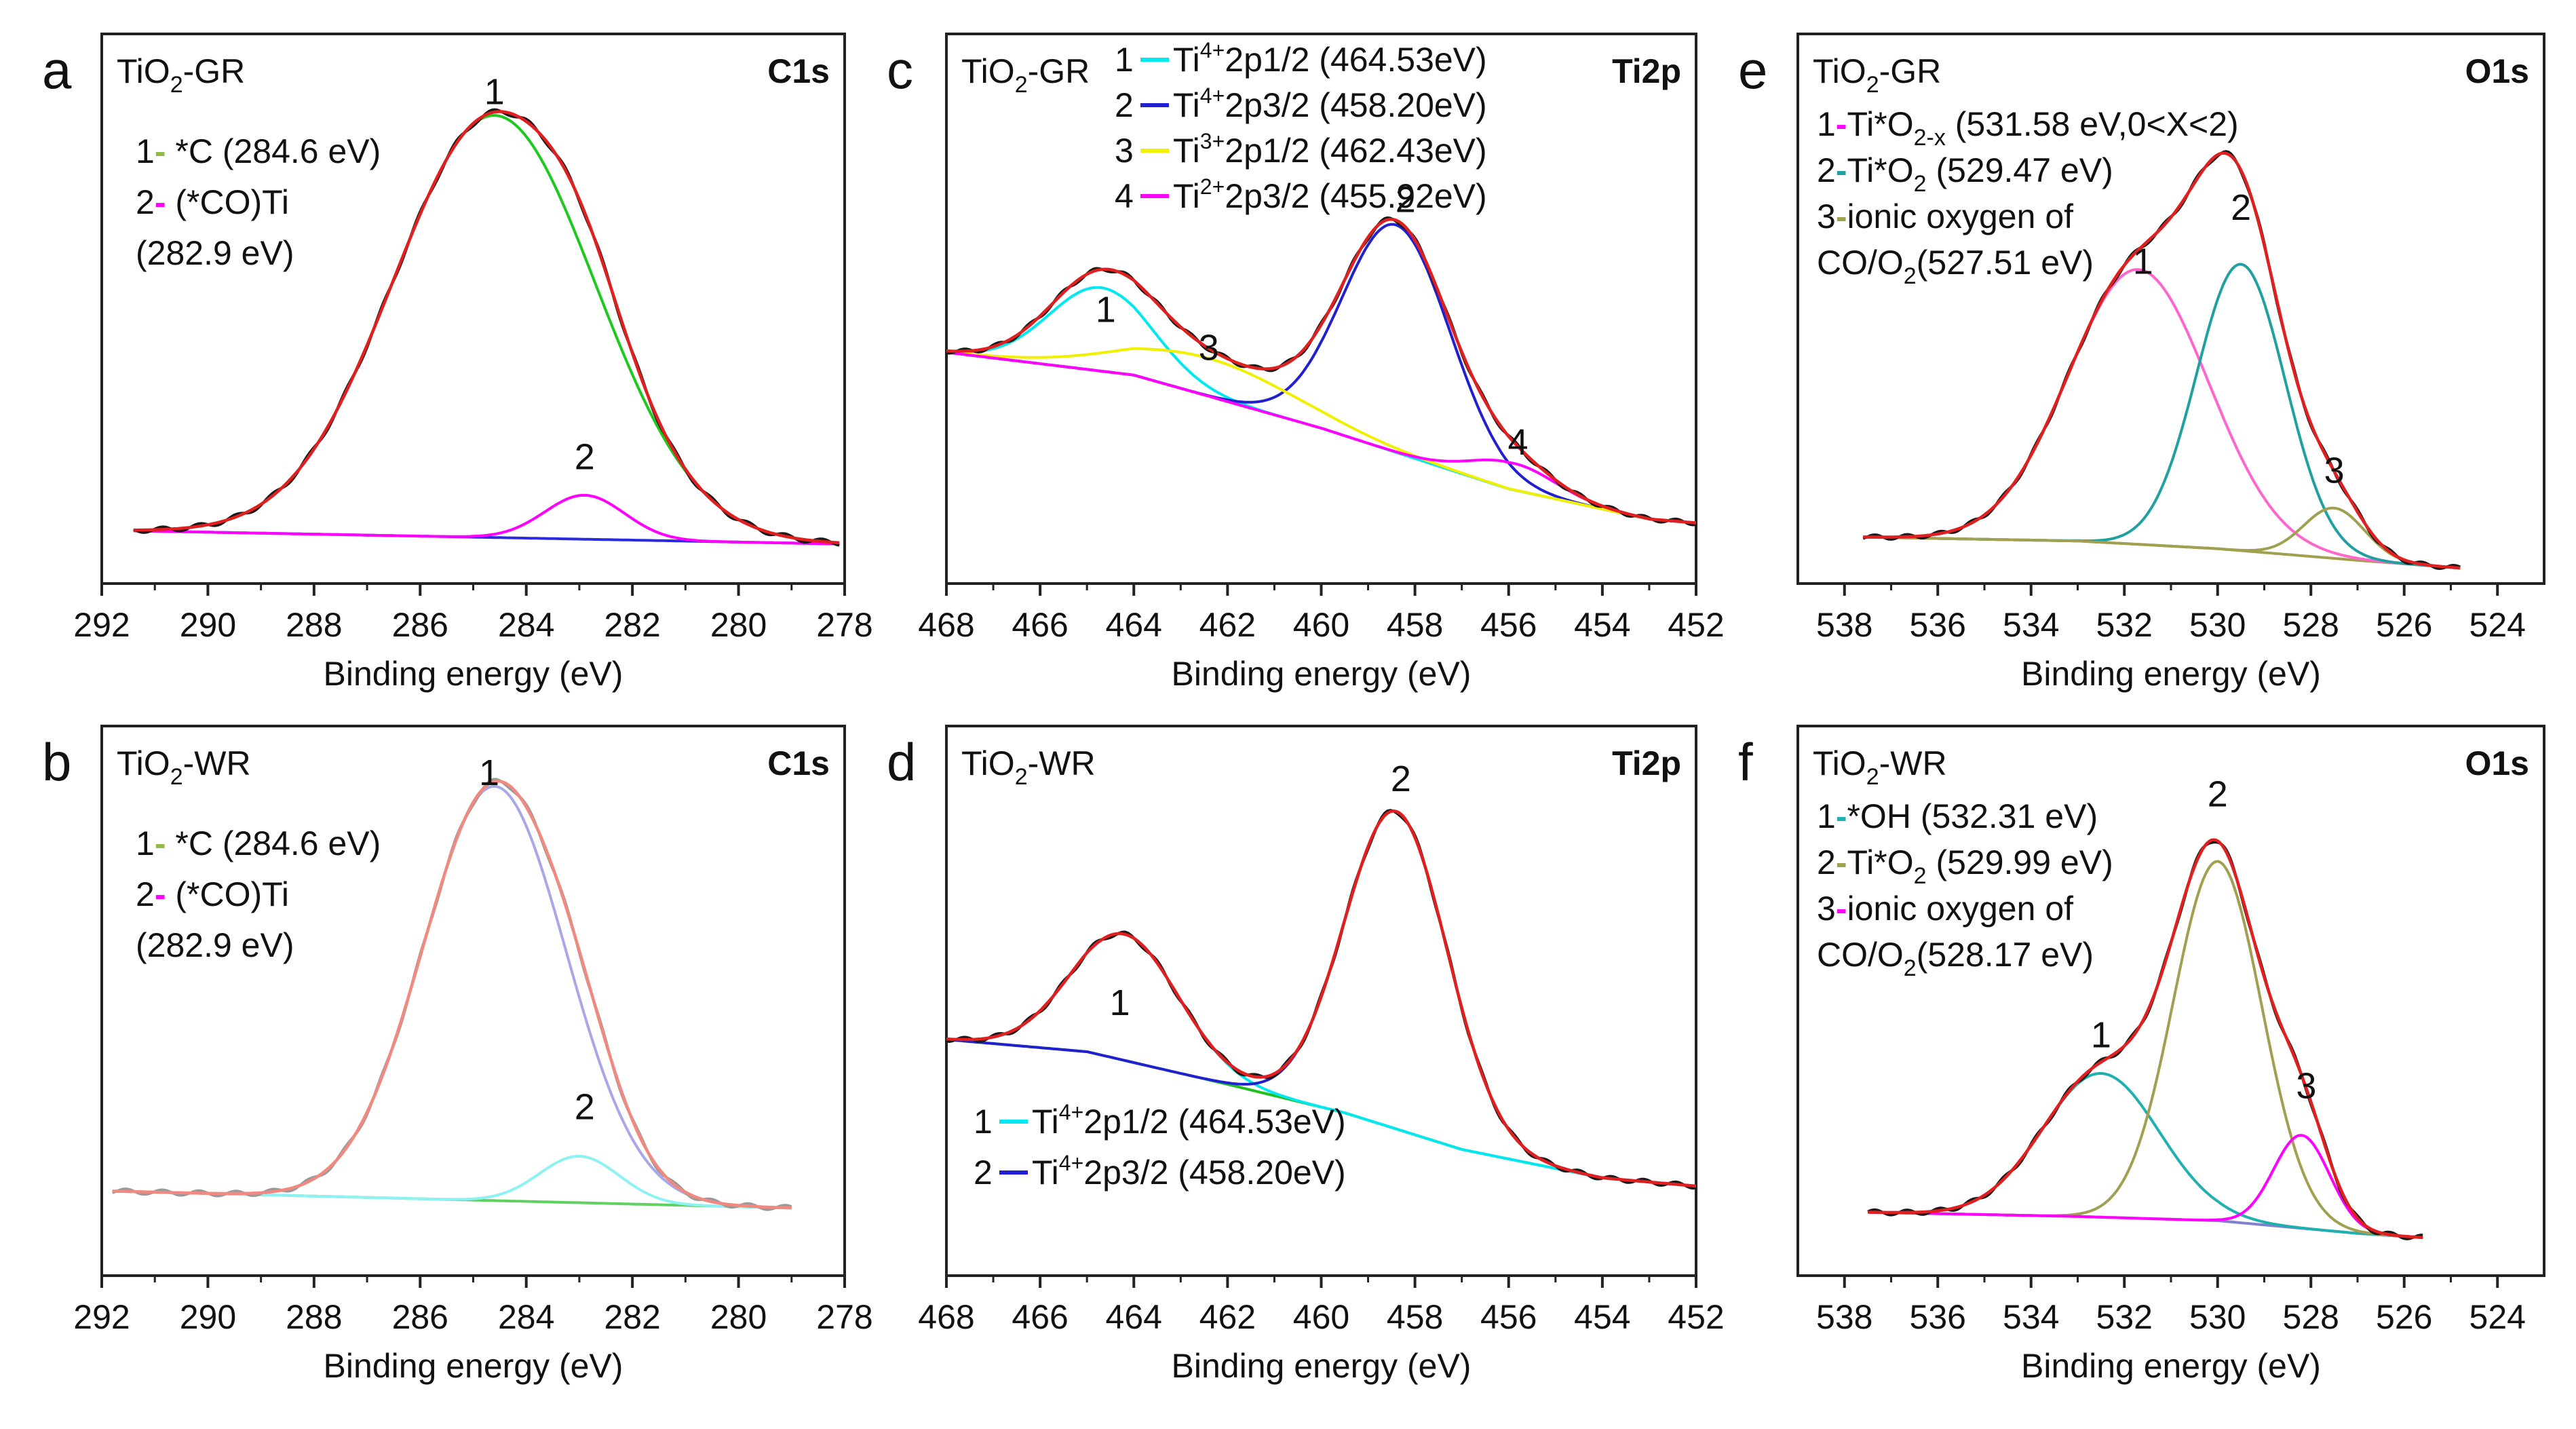  What do you see at coordinates (1330, 59) in the screenshot?
I see `legend-label: Ti4+2p1/2 (464.53eV)` at bounding box center [1330, 59].